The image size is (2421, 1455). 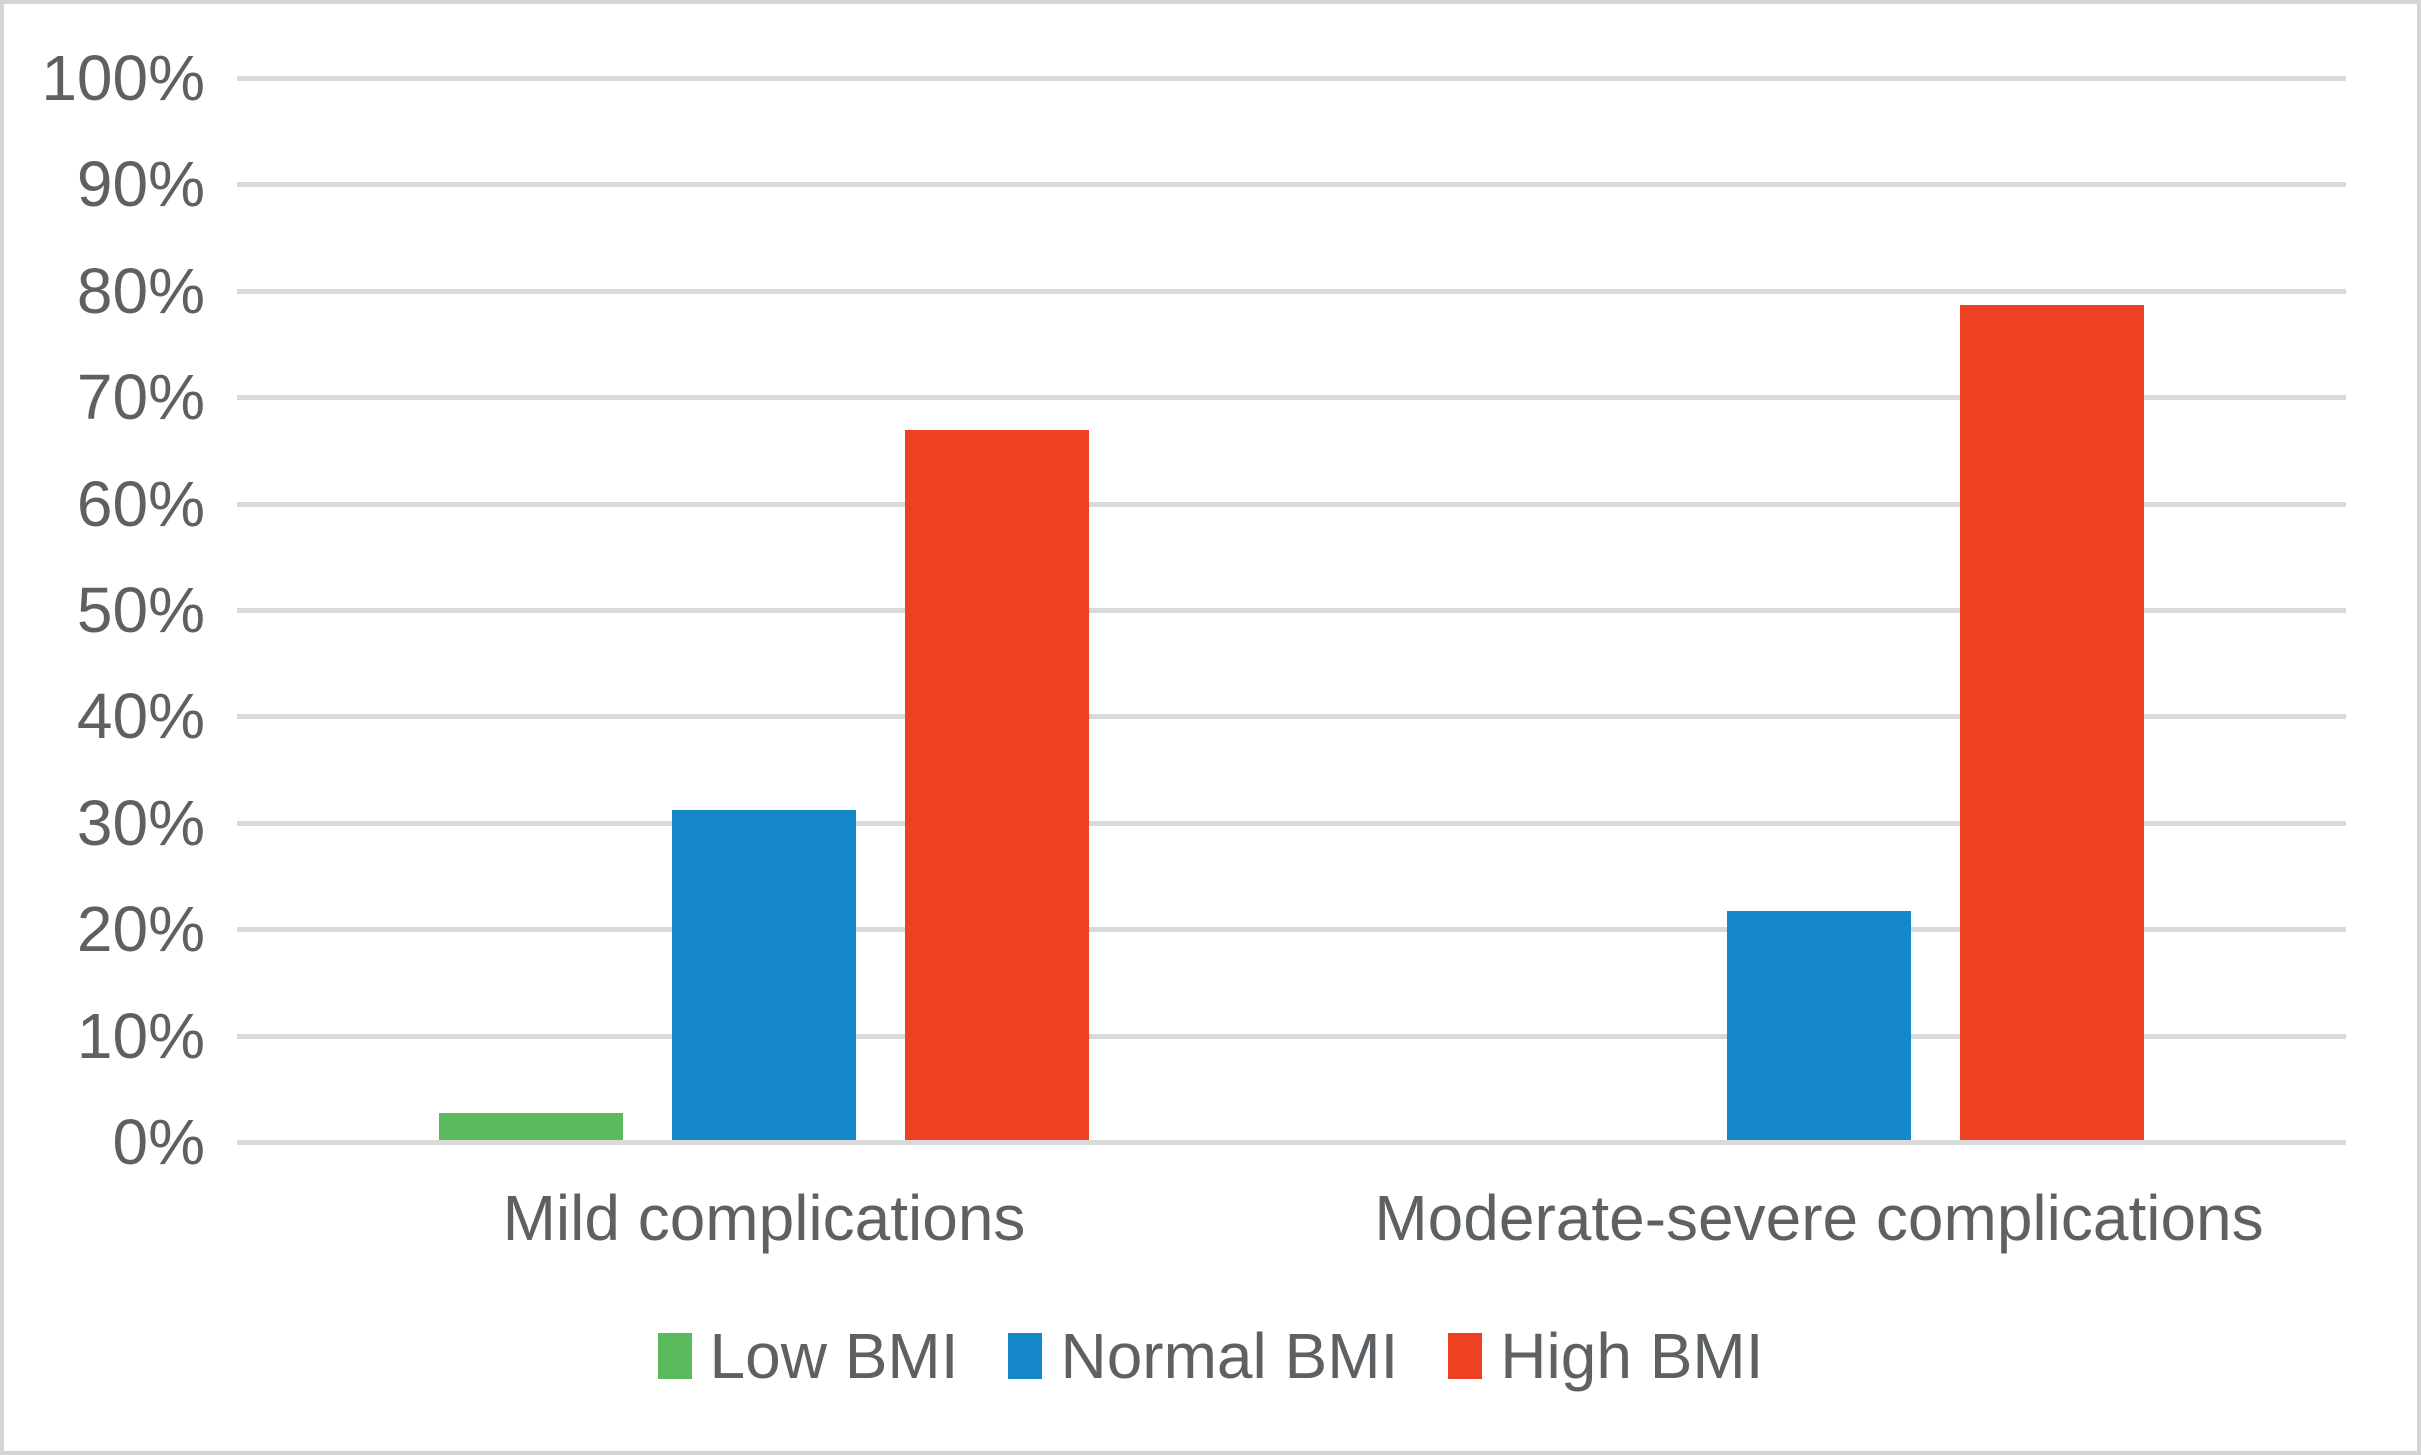 What do you see at coordinates (1291, 929) in the screenshot?
I see `gridline-20%` at bounding box center [1291, 929].